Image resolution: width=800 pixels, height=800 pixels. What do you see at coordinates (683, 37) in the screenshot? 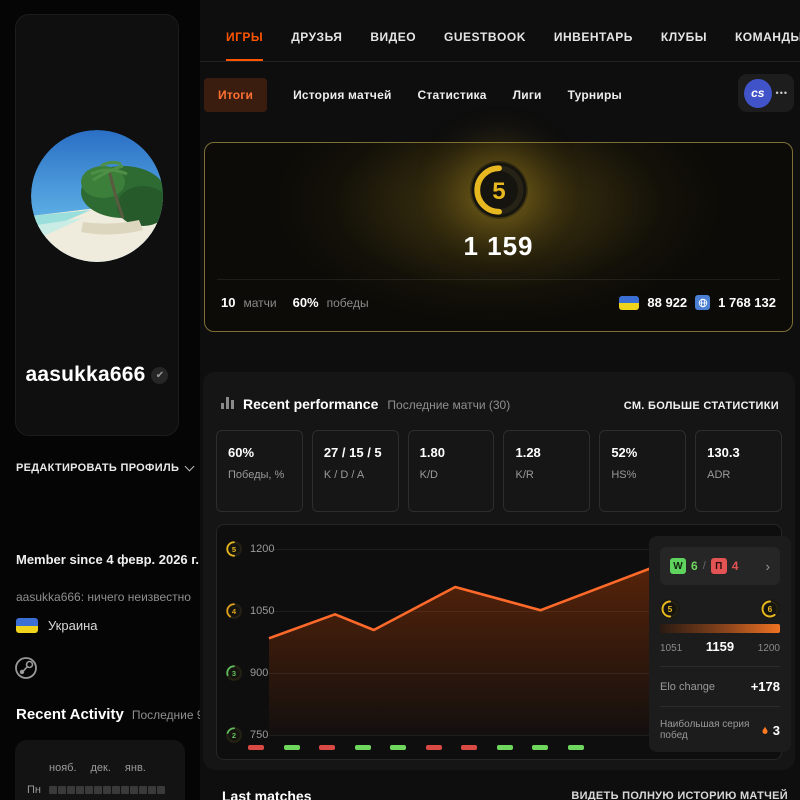
I see `tab-clubs: КЛУБЫ` at bounding box center [683, 37].